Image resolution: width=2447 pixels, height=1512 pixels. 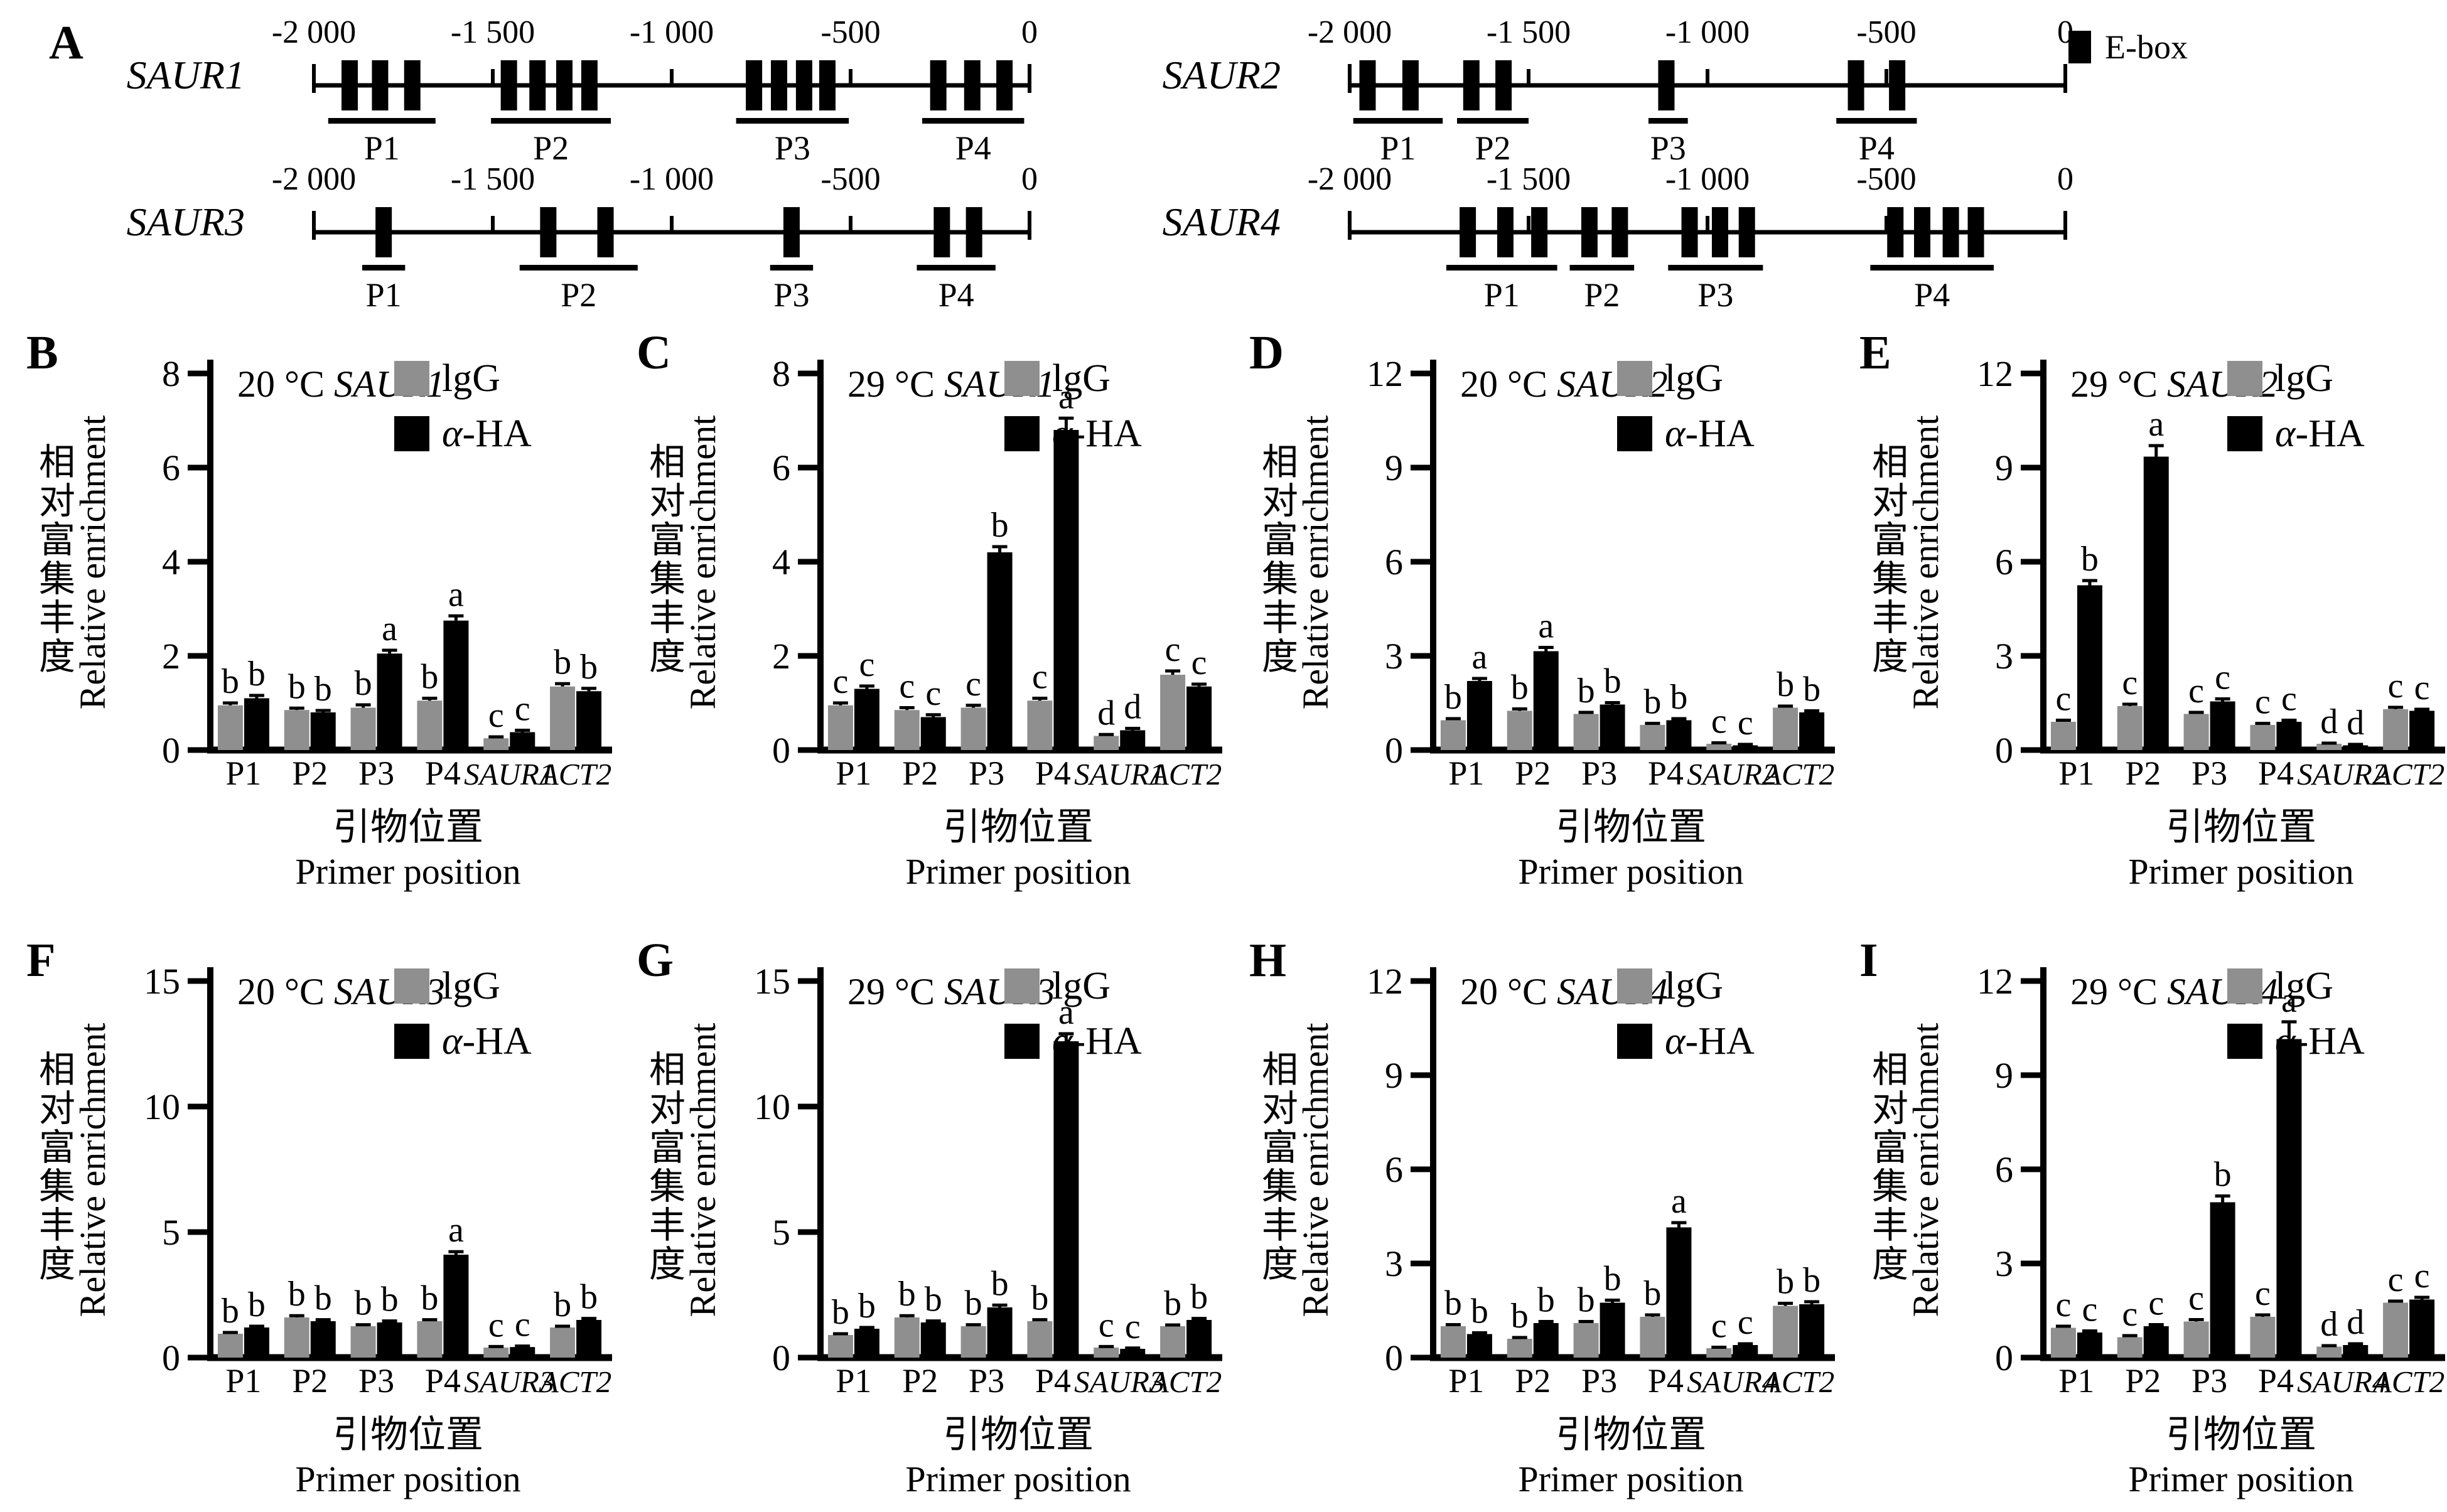 What do you see at coordinates (310, 1381) in the screenshot?
I see `category-label: P2` at bounding box center [310, 1381].